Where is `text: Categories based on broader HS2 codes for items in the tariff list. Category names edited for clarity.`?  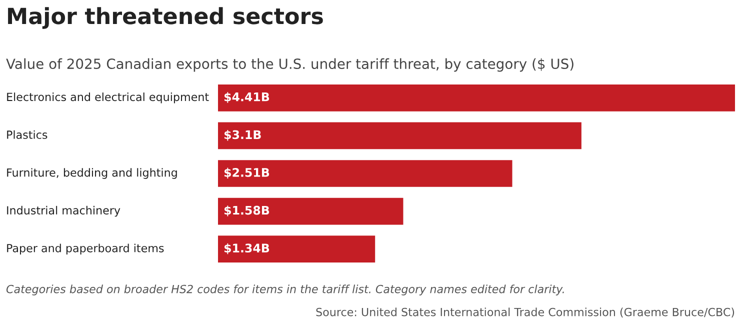 text: Categories based on broader HS2 codes for items in the tariff list. Category names edited for clarity. is located at coordinates (285, 290).